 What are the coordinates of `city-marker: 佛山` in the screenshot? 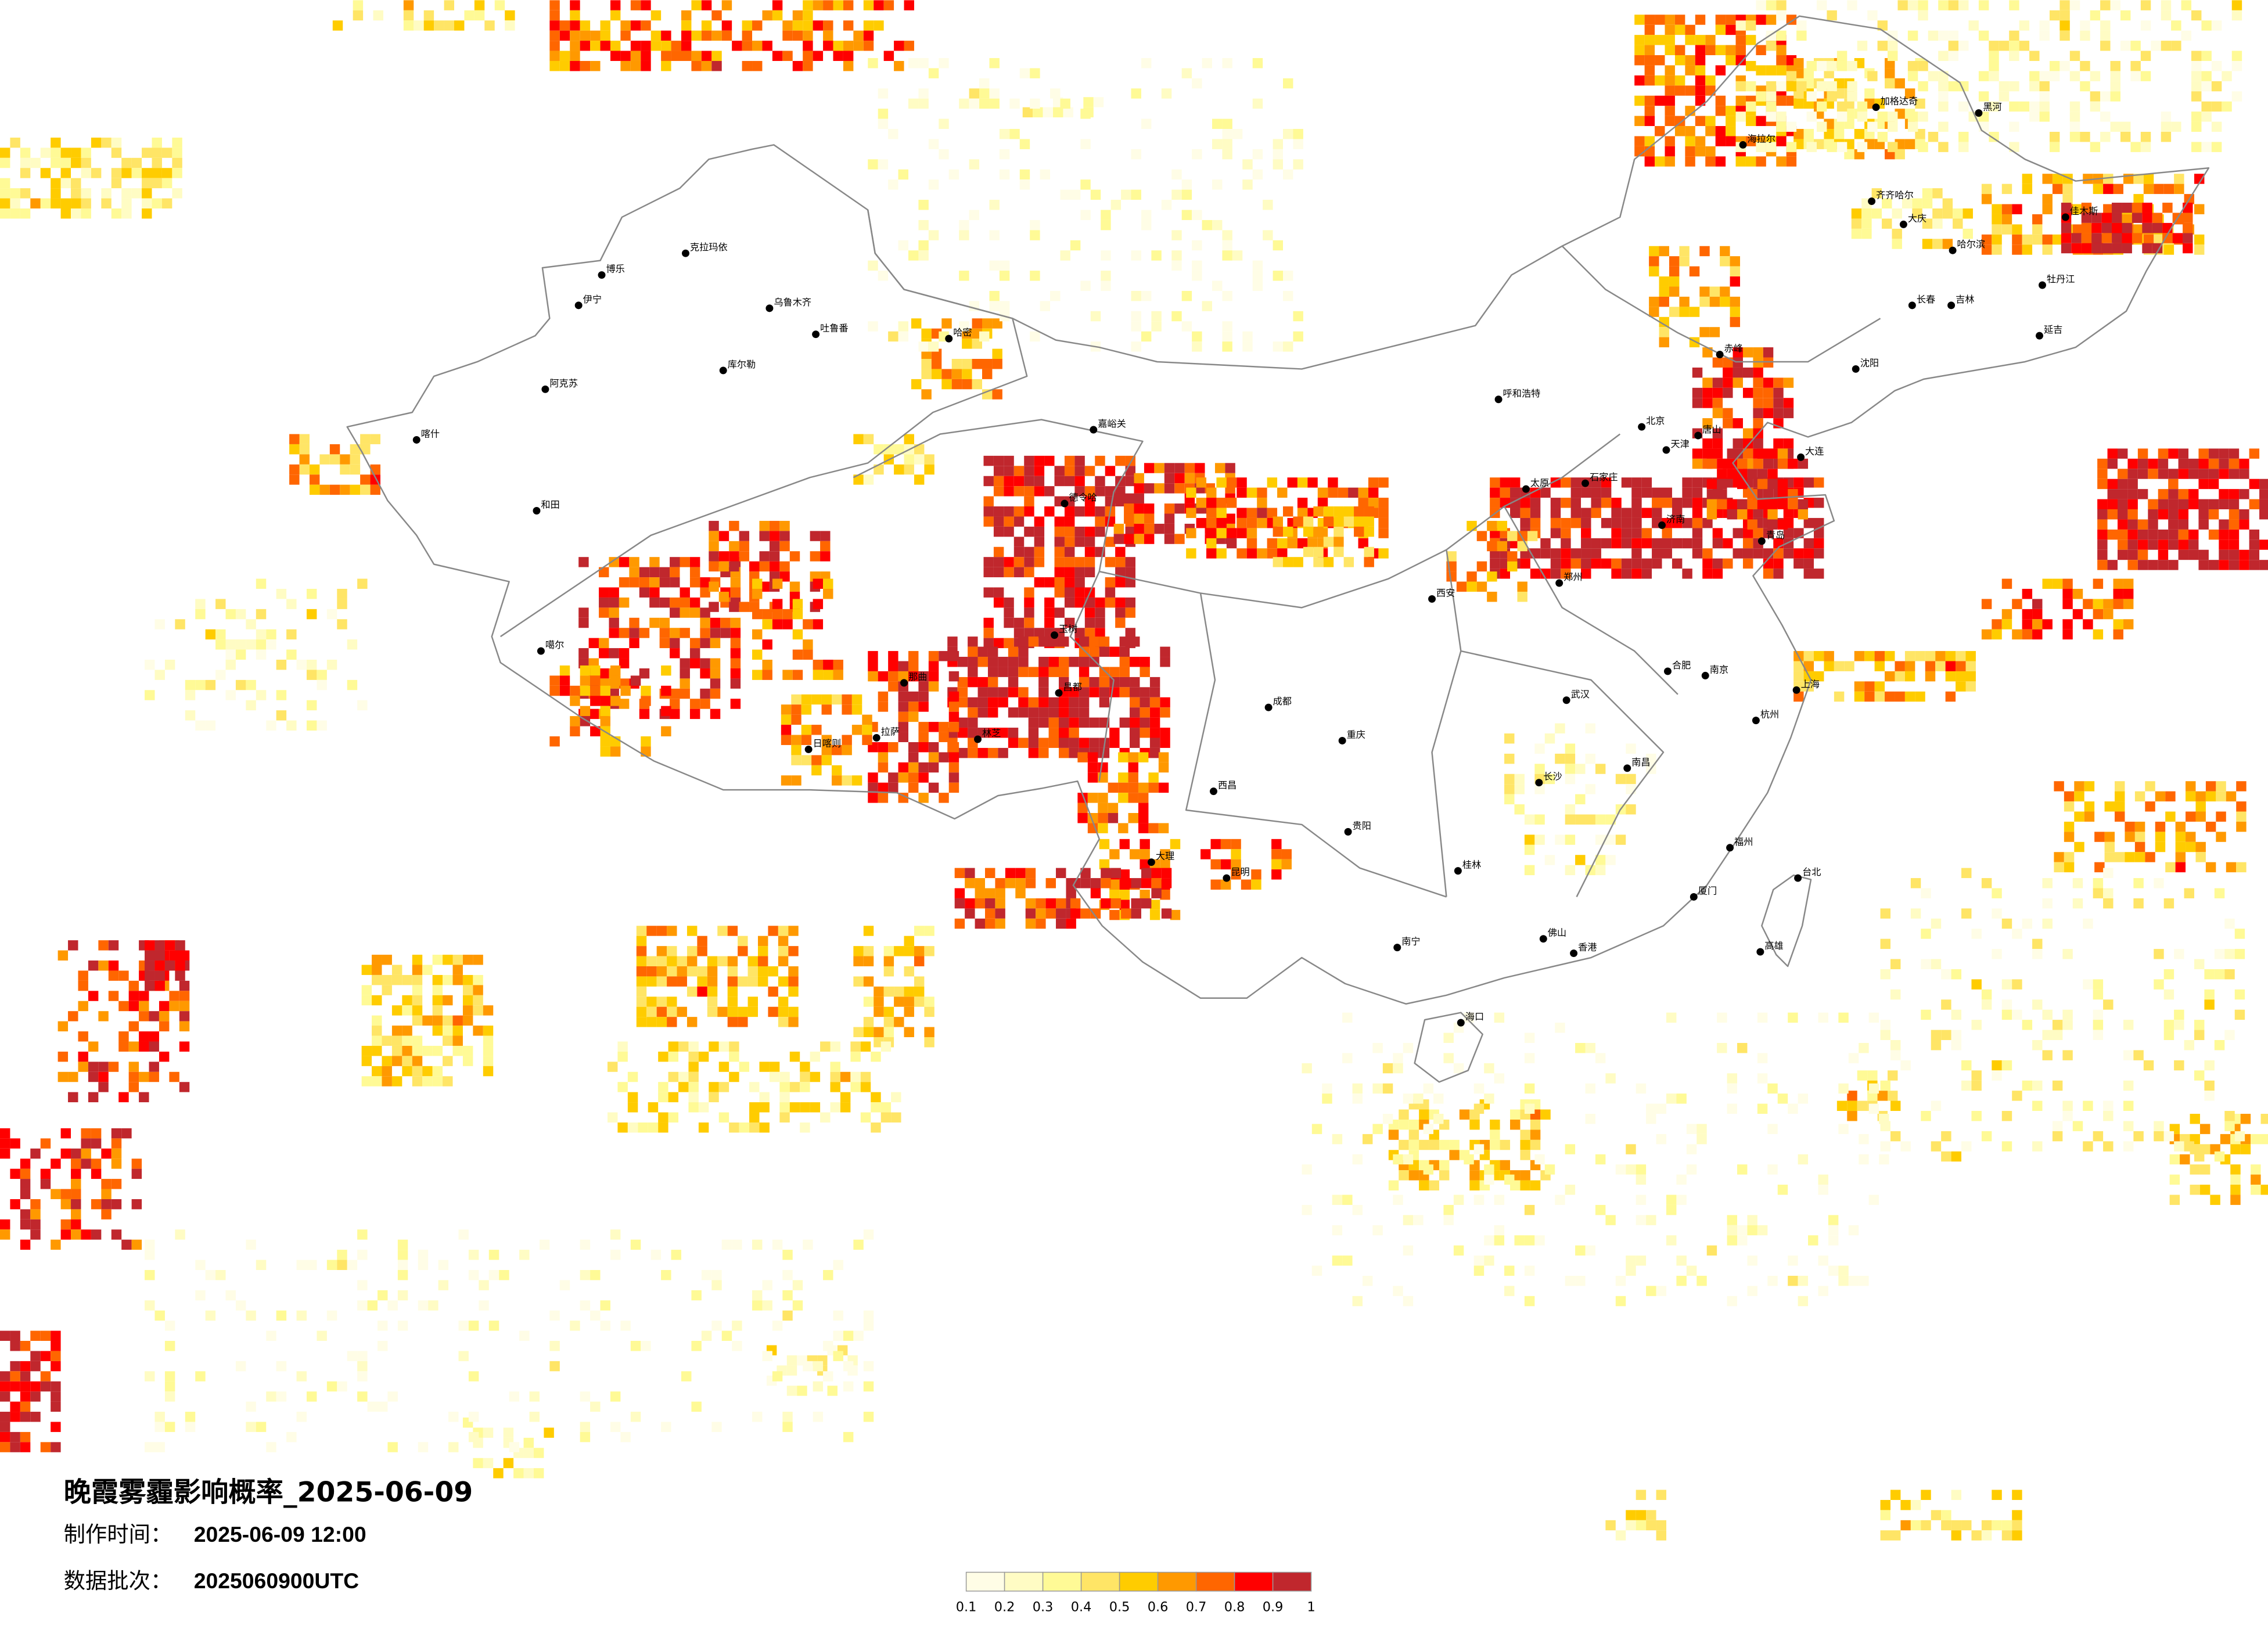 It's located at (1552, 935).